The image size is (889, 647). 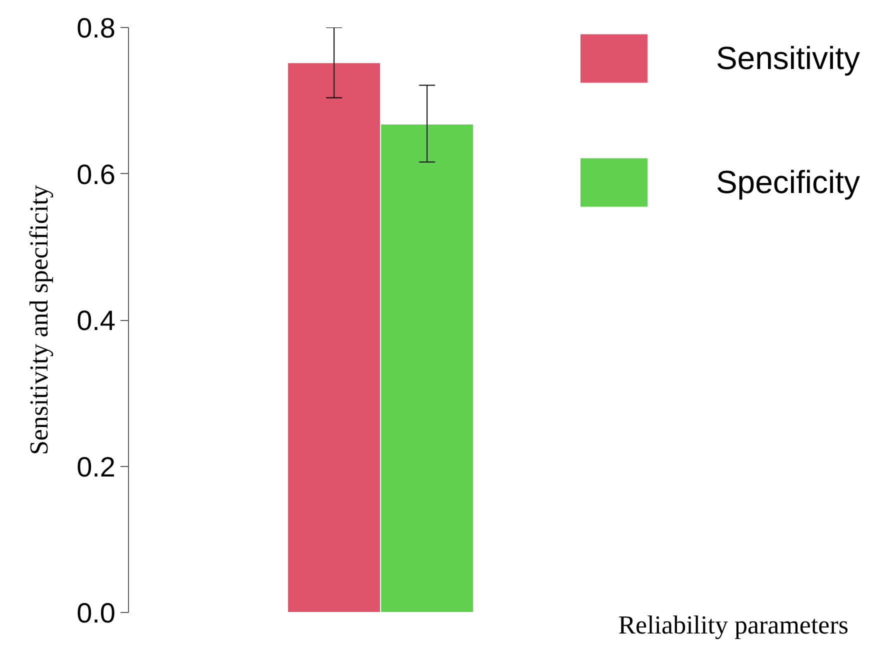 What do you see at coordinates (96, 613) in the screenshot?
I see `y-tick-label: 0.0` at bounding box center [96, 613].